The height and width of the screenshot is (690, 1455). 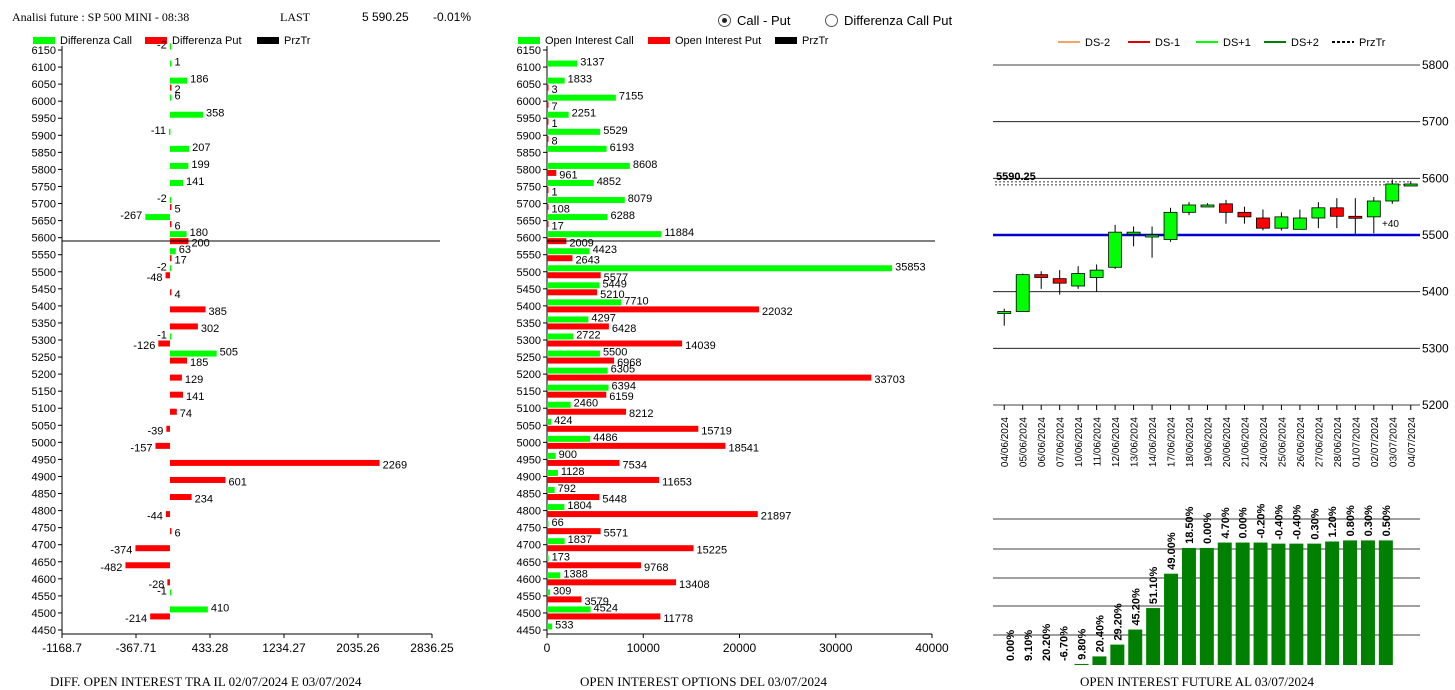 I want to click on call-value-label: 8608, so click(x=645, y=165).